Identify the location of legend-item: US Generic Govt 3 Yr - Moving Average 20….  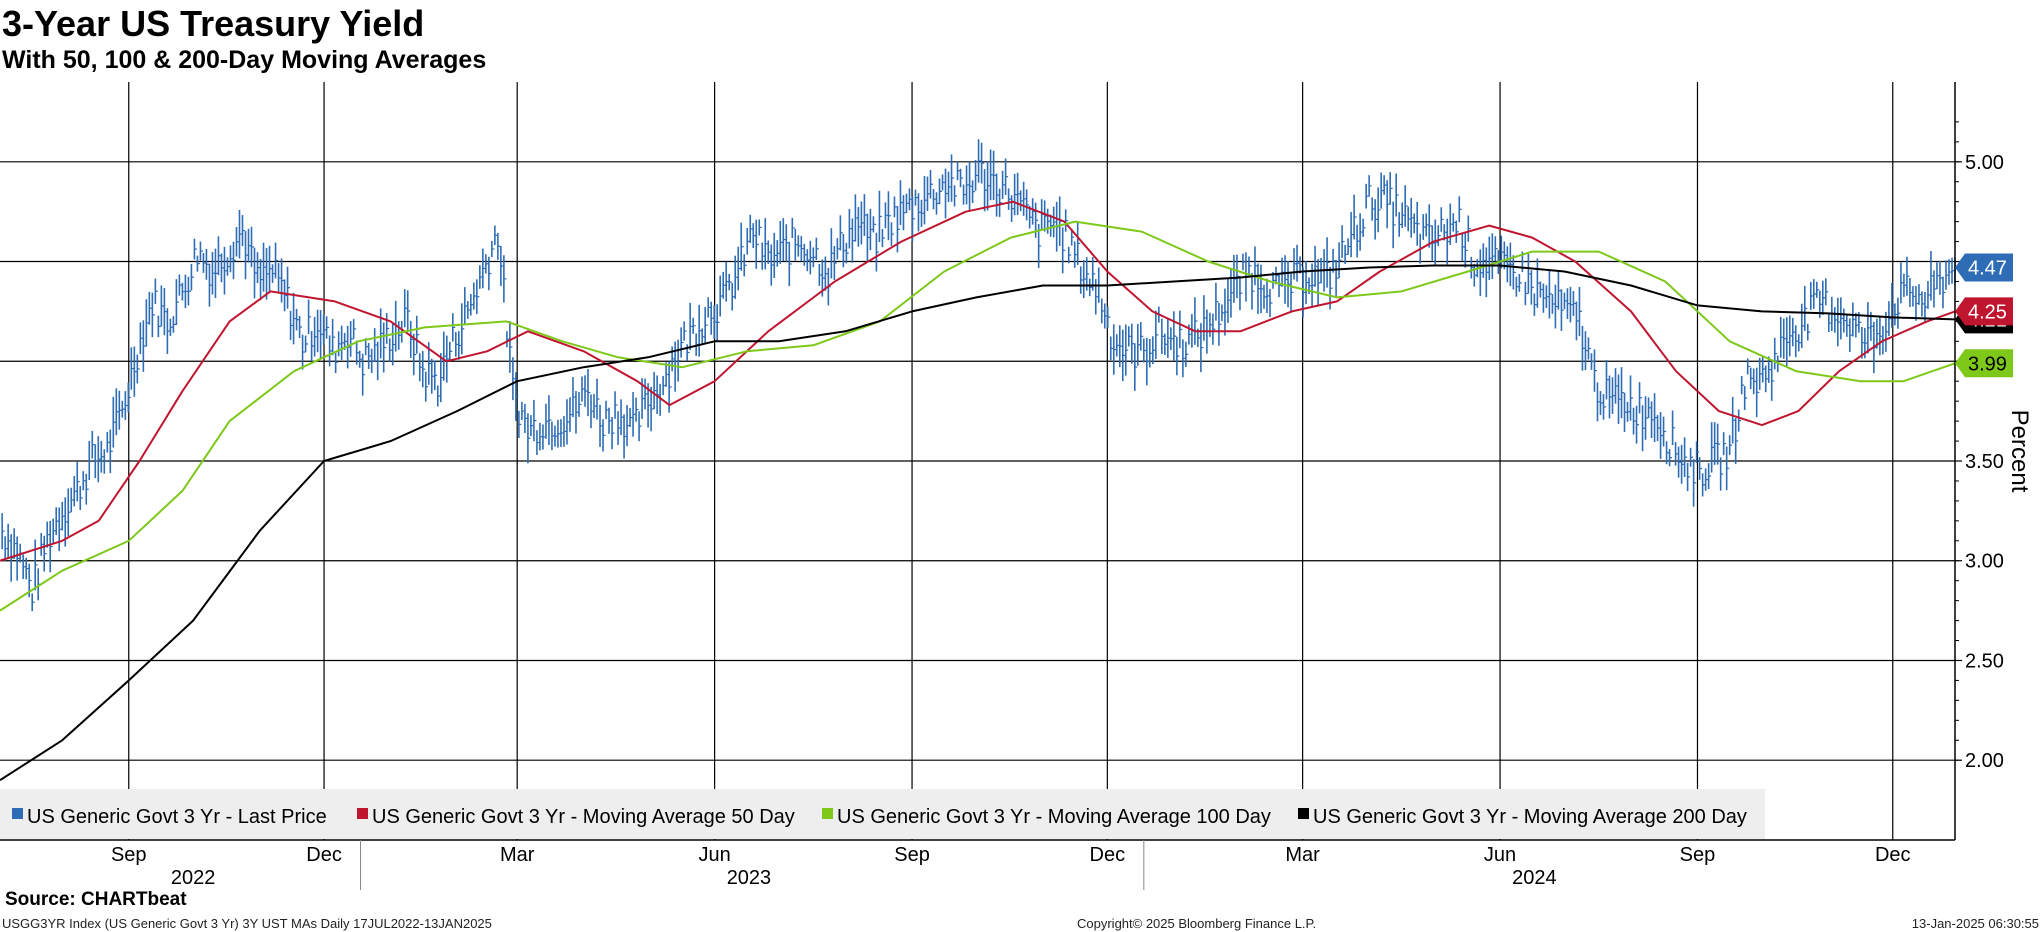
(1522, 817).